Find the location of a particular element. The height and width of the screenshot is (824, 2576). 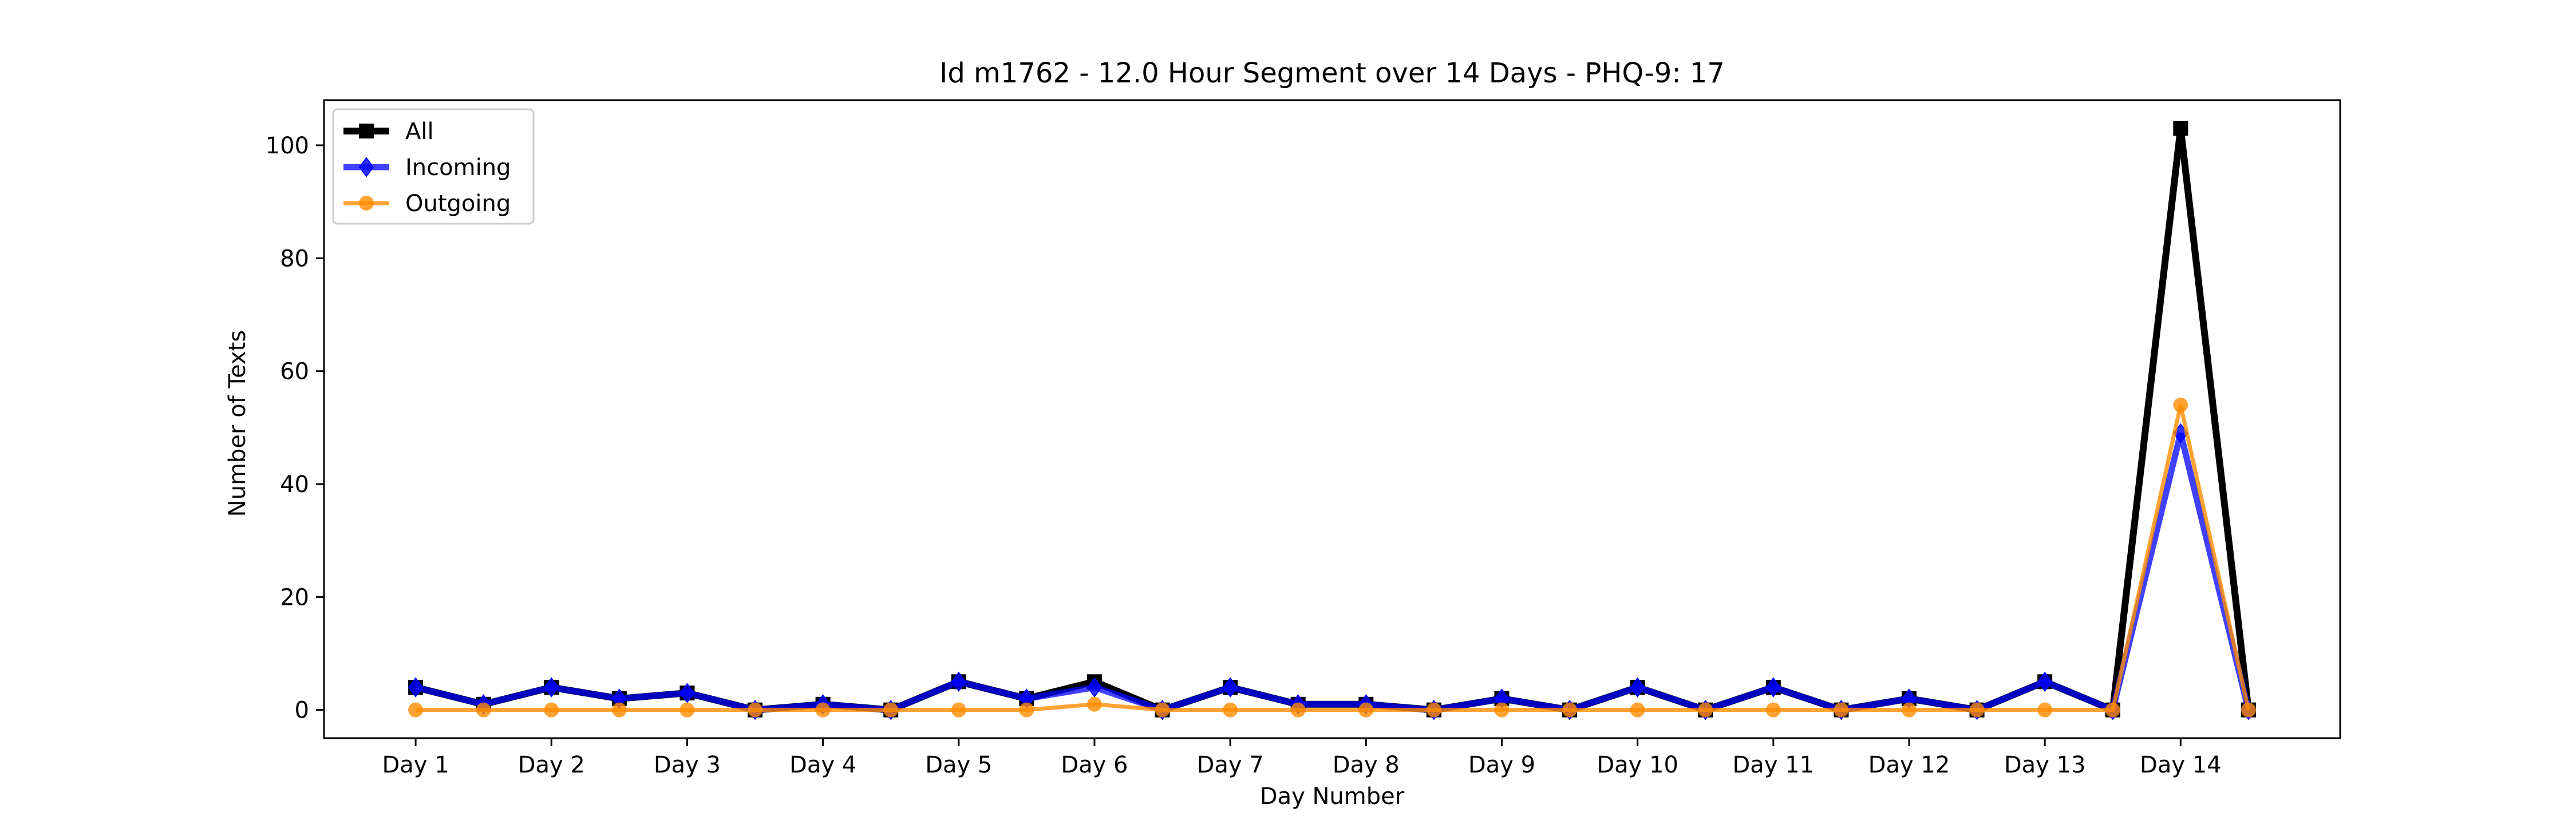

legend-label-all: All is located at coordinates (419, 131).